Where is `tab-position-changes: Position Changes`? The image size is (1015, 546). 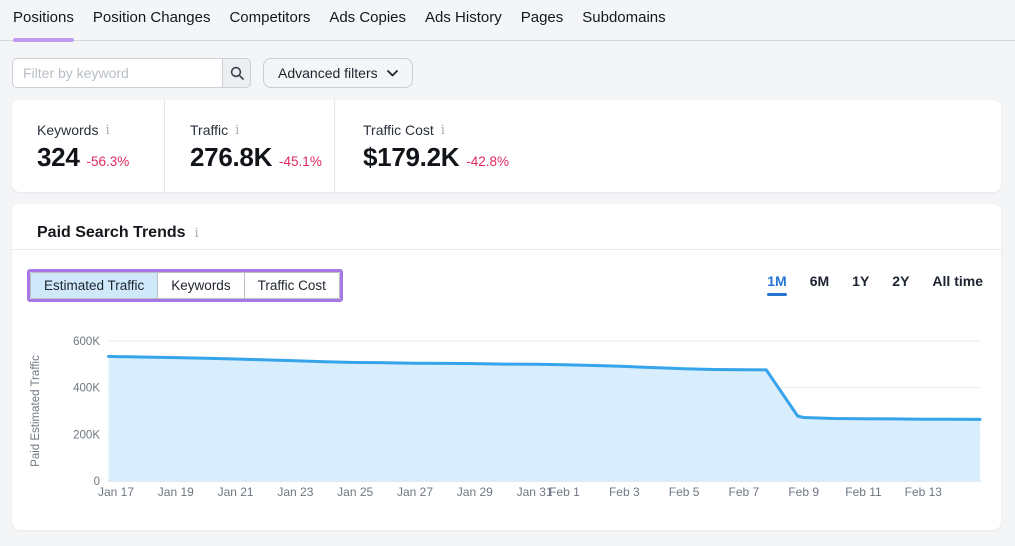
tab-position-changes: Position Changes is located at coordinates (151, 17).